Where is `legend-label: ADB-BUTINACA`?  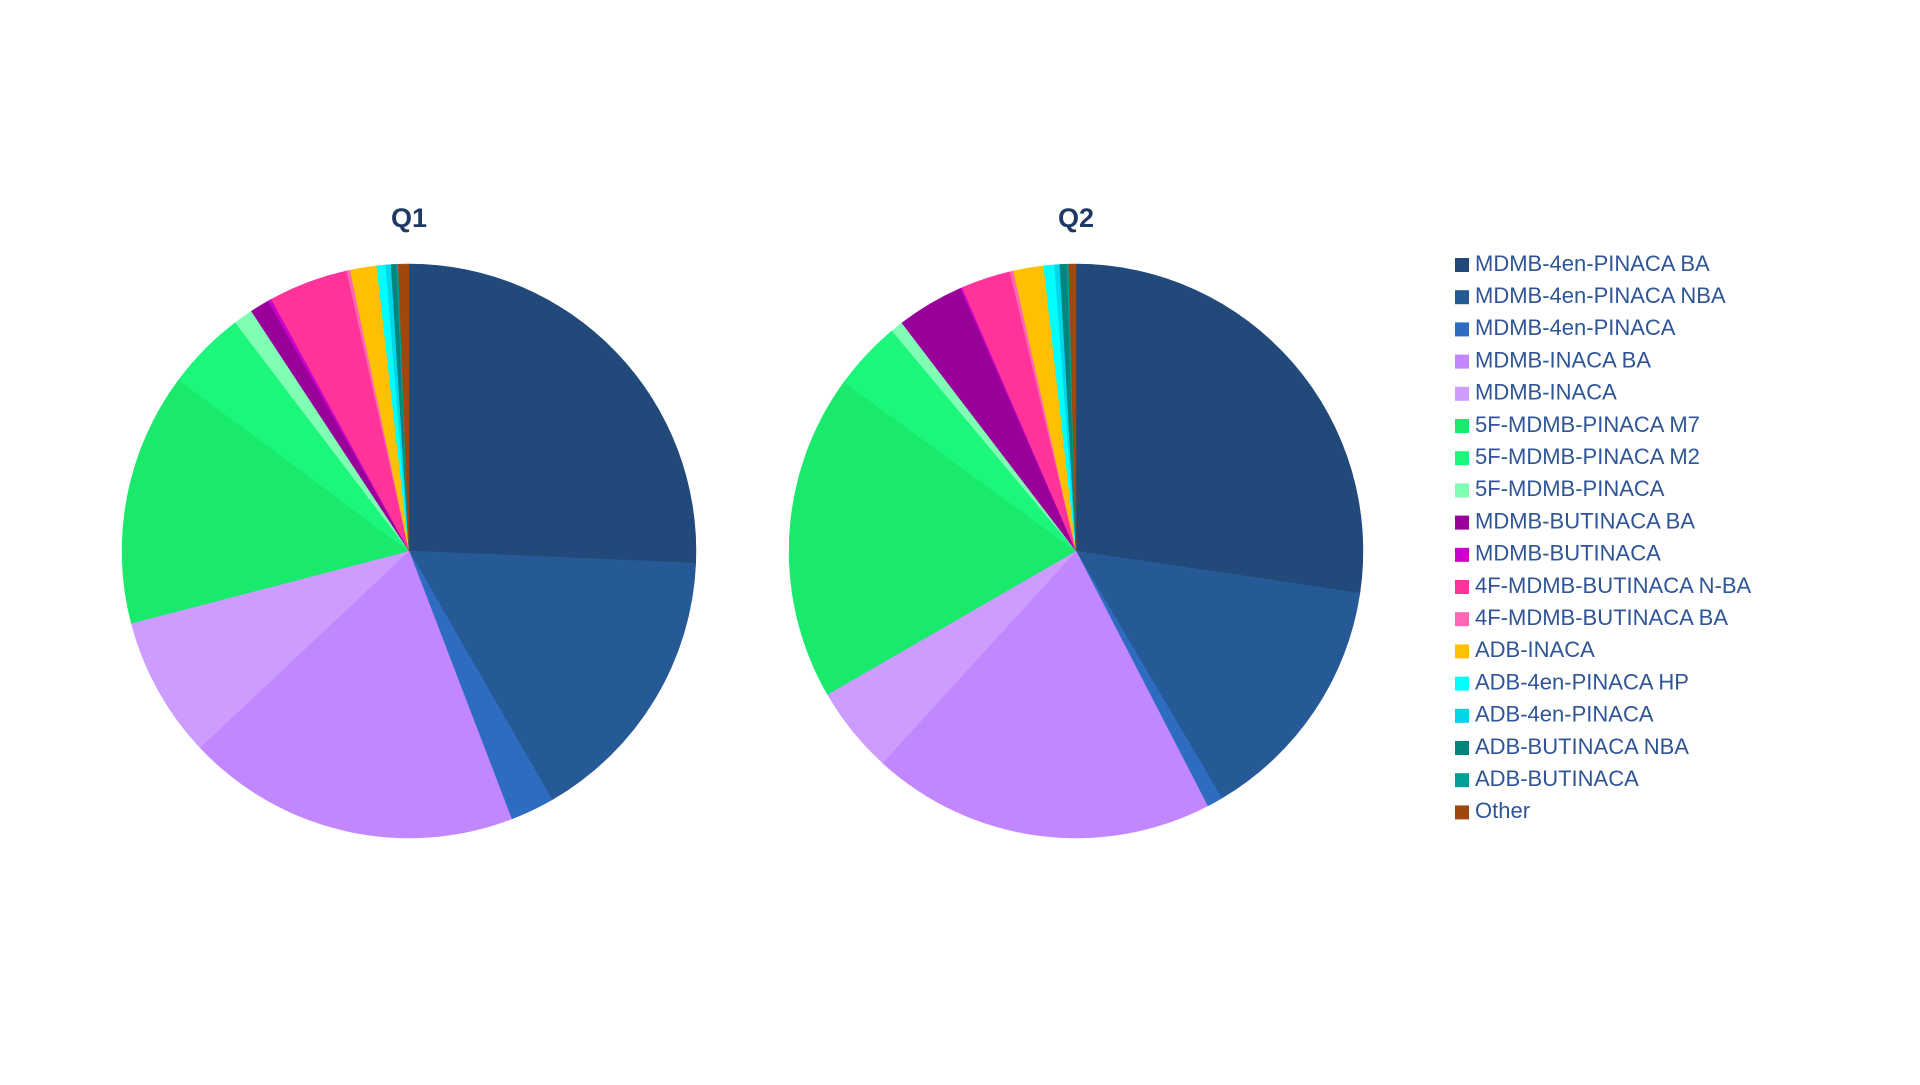 legend-label: ADB-BUTINACA is located at coordinates (1557, 778).